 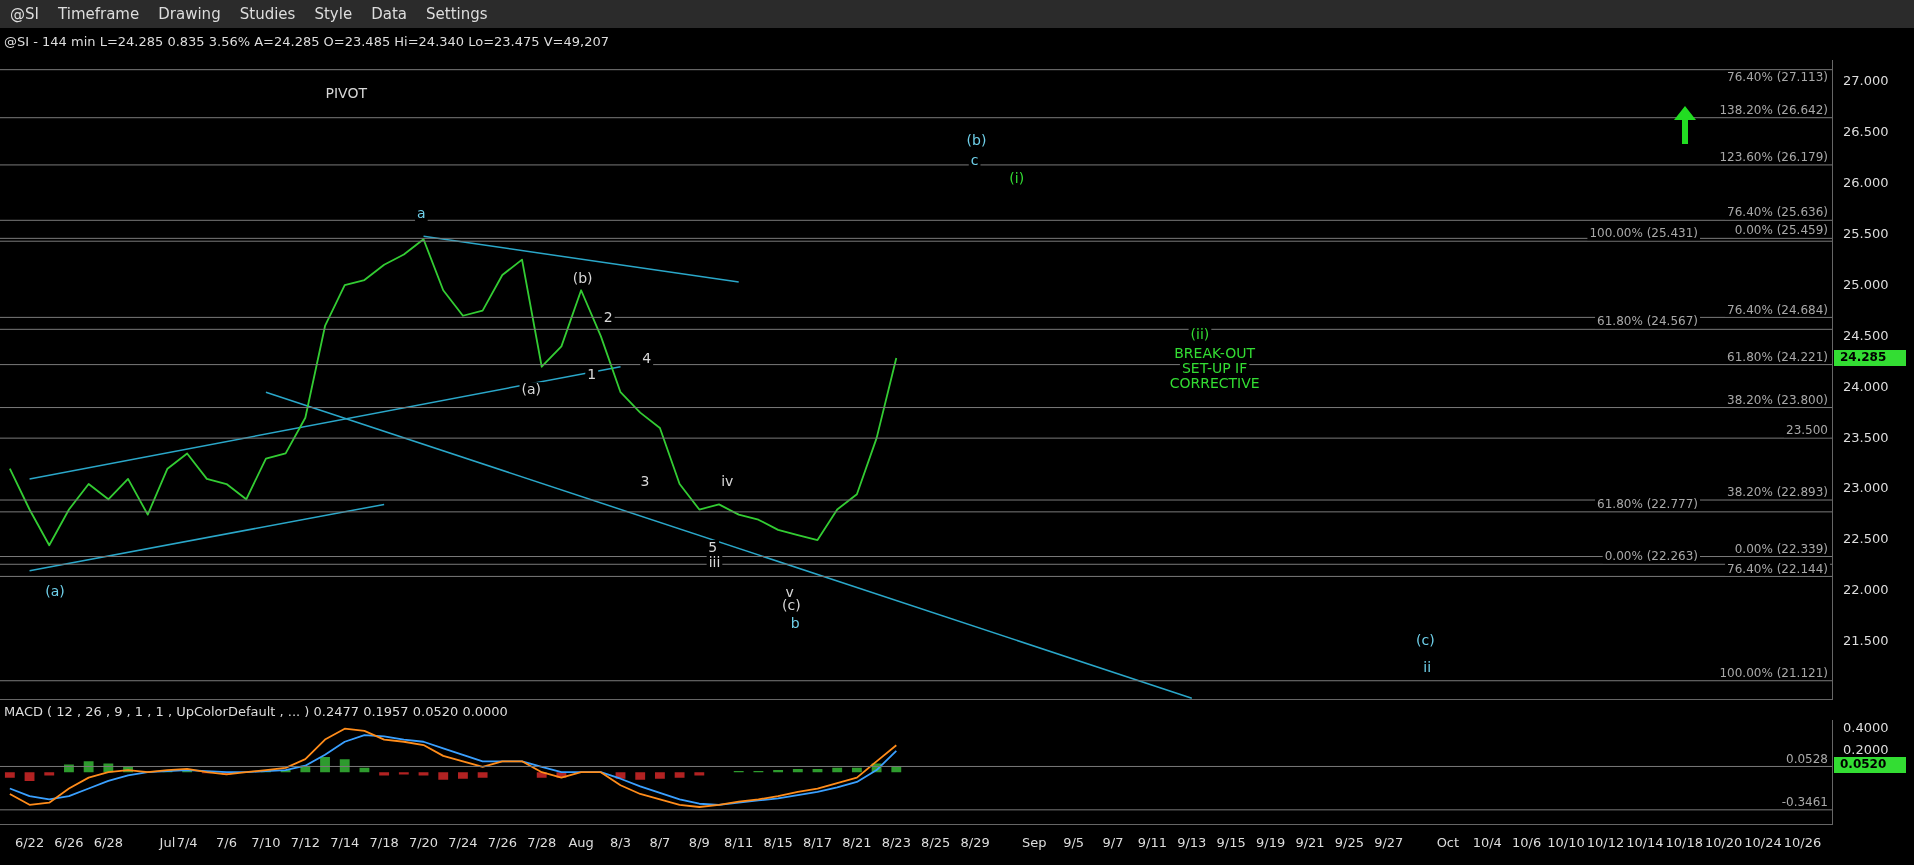 What do you see at coordinates (1866, 539) in the screenshot?
I see `y-tick-label: 22.500` at bounding box center [1866, 539].